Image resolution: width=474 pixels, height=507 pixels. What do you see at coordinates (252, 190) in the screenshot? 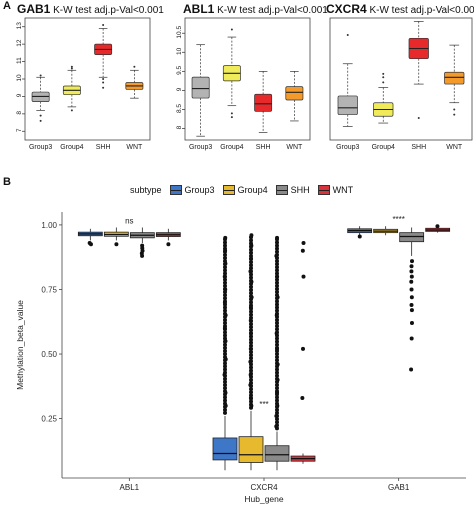
I see `legend-label: Group4` at bounding box center [252, 190].